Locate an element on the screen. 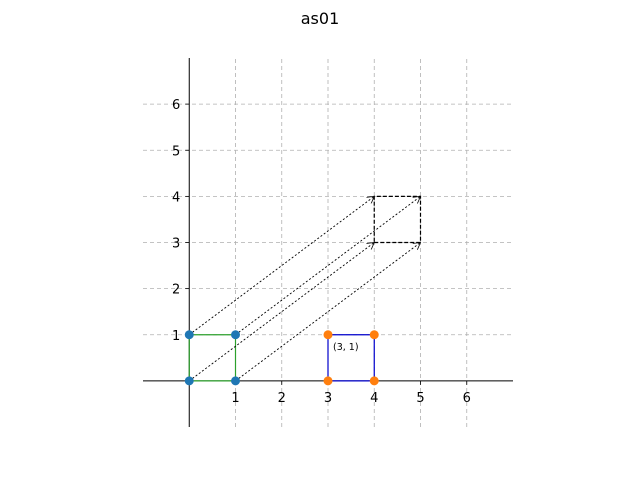 Image resolution: width=640 pixels, height=480 pixels. x-tick-label-3: 3 is located at coordinates (328, 398).